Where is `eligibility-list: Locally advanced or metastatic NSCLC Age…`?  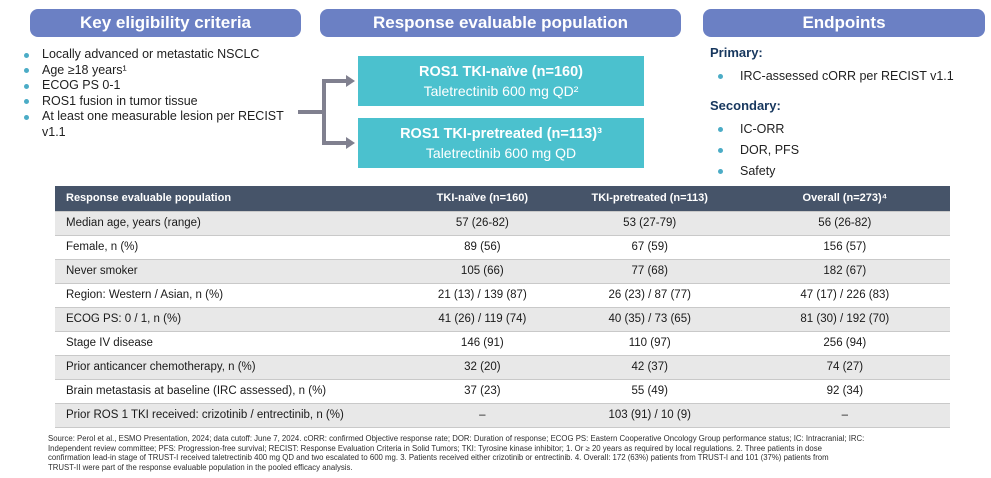
eligibility-list: Locally advanced or metastatic NSCLC Age… is located at coordinates (152, 93).